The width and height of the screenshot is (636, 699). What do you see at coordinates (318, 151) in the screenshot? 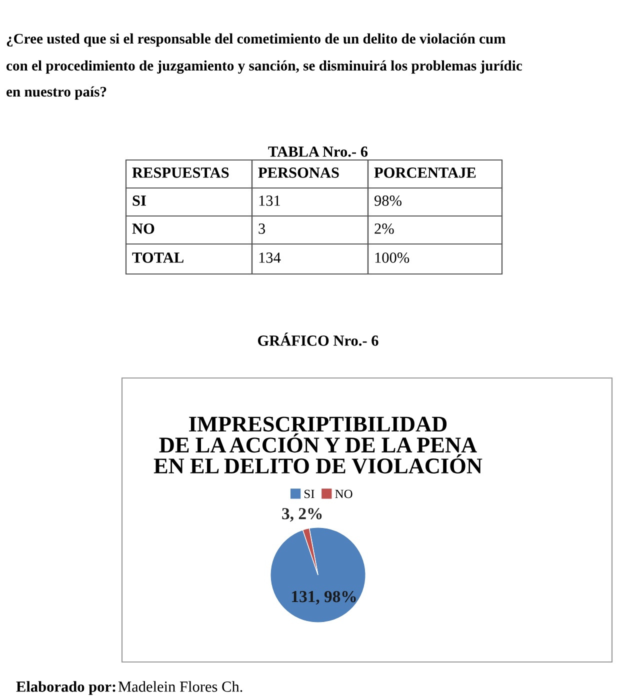
I see `text: TABLA Nro.- 6` at bounding box center [318, 151].